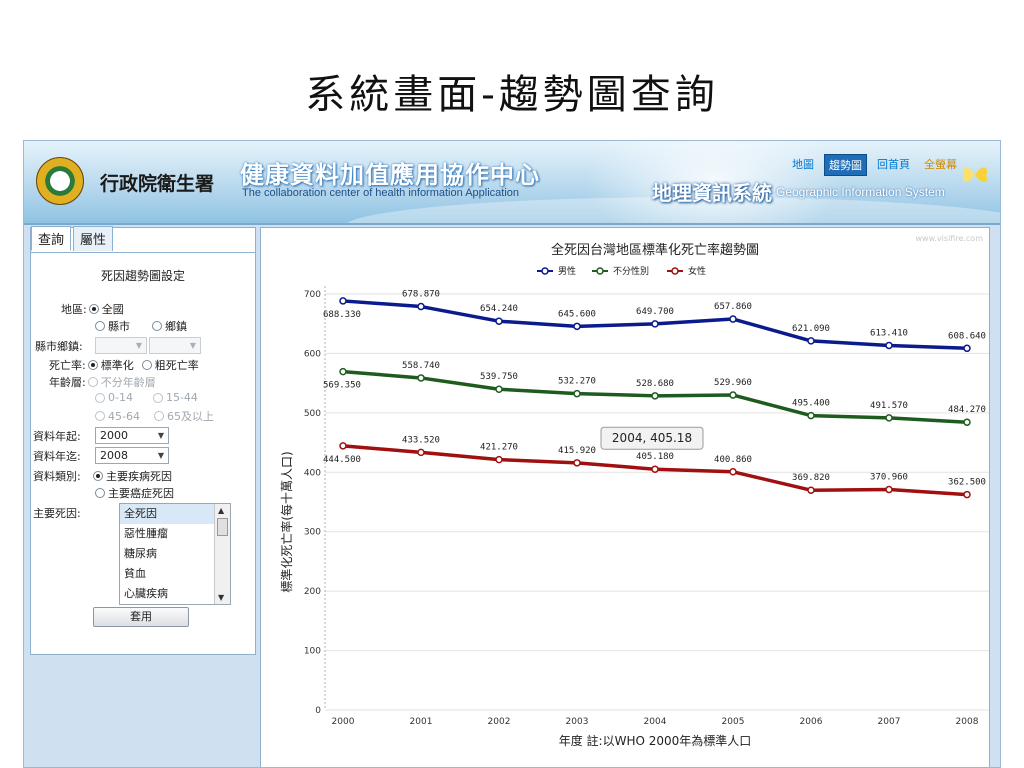 Image resolution: width=1024 pixels, height=768 pixels. What do you see at coordinates (733, 307) in the screenshot?
I see `data-label: 657.860` at bounding box center [733, 307].